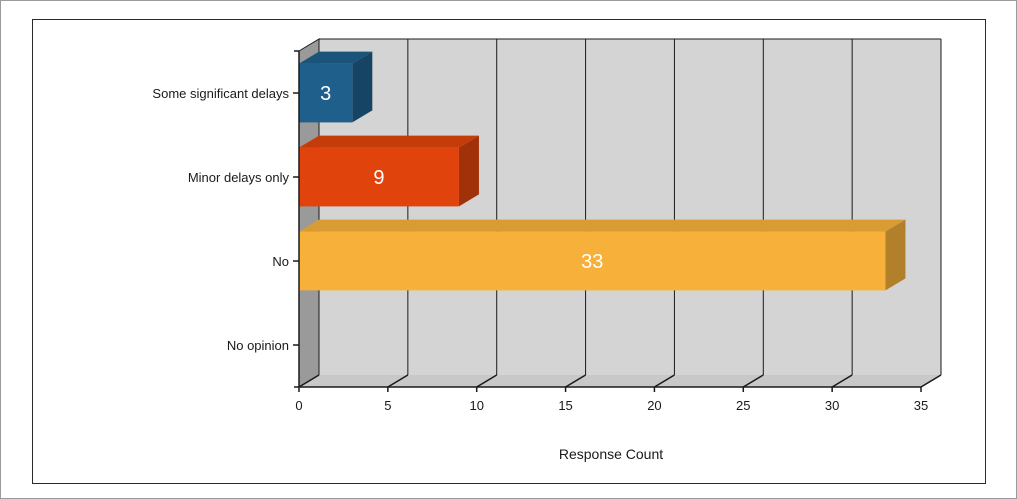 Image resolution: width=1017 pixels, height=499 pixels. I want to click on bar: 33, so click(602, 255).